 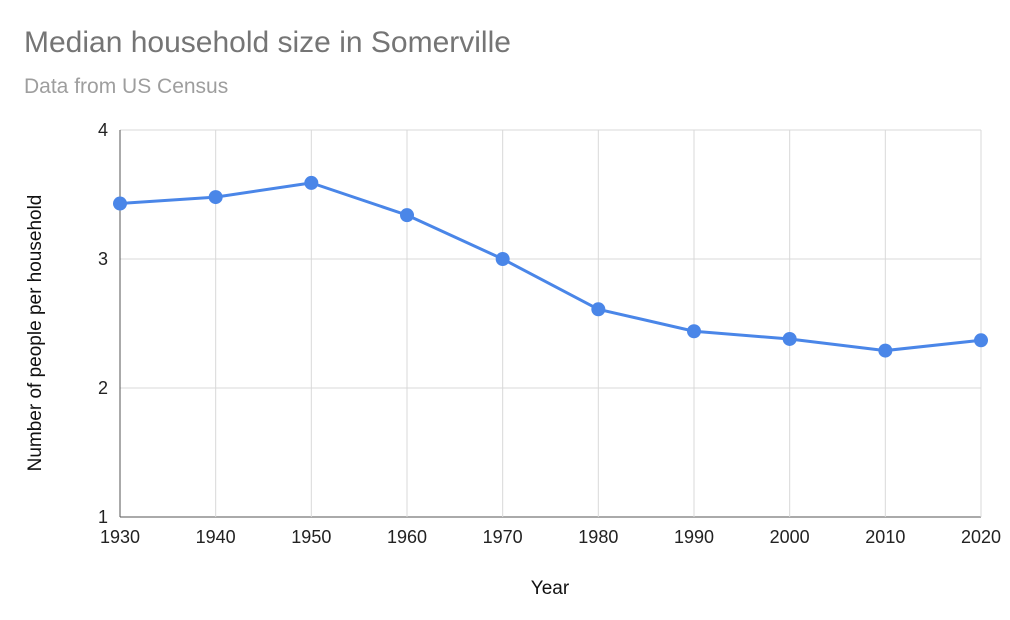 I want to click on chart-title: Median household size in Somerville, so click(x=267, y=42).